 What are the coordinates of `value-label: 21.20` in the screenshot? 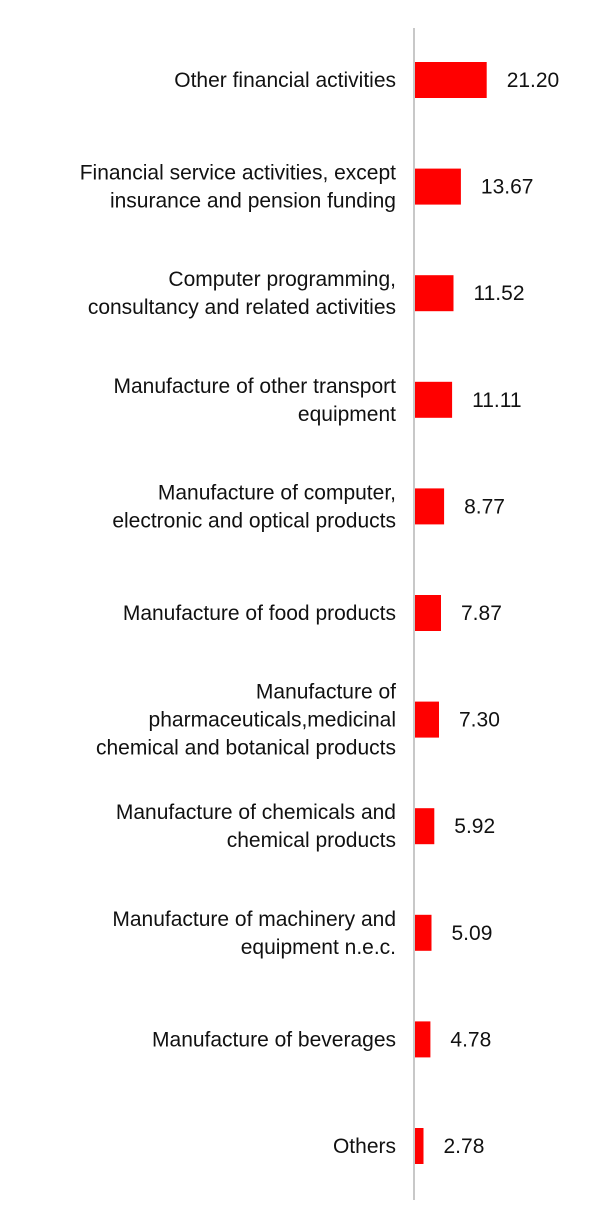 It's located at (533, 80).